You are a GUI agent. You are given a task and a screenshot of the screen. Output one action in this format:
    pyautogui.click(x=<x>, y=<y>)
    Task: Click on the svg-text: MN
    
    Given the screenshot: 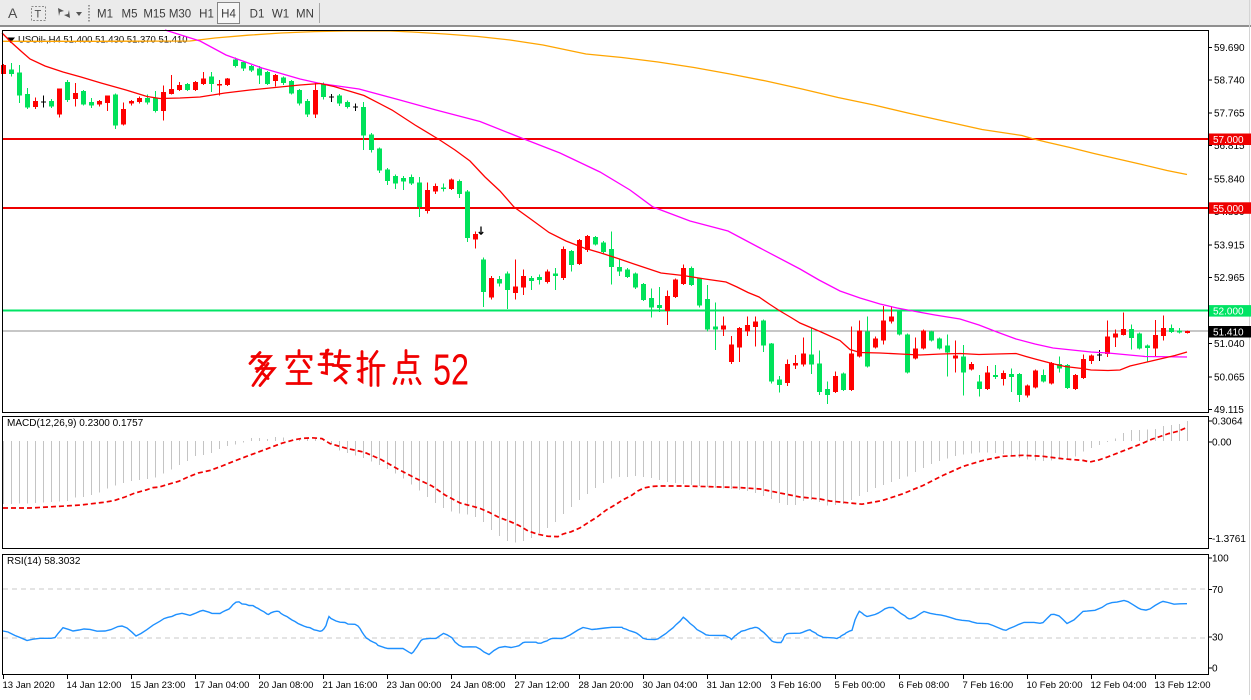 What is the action you would take?
    pyautogui.click(x=305, y=15)
    